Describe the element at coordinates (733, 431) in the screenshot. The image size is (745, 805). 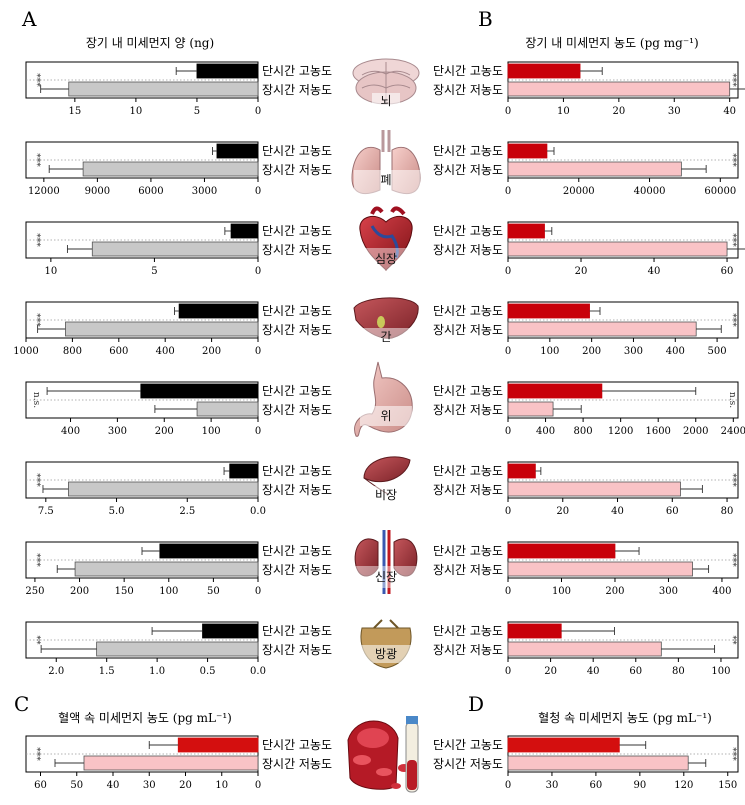
I see `b-stomach-tick-label: 2400` at that location.